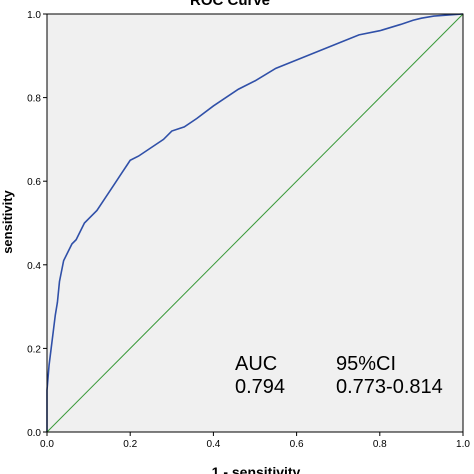  Describe the element at coordinates (256, 469) in the screenshot. I see `x-axis-label: 1 - sensitivity` at that location.